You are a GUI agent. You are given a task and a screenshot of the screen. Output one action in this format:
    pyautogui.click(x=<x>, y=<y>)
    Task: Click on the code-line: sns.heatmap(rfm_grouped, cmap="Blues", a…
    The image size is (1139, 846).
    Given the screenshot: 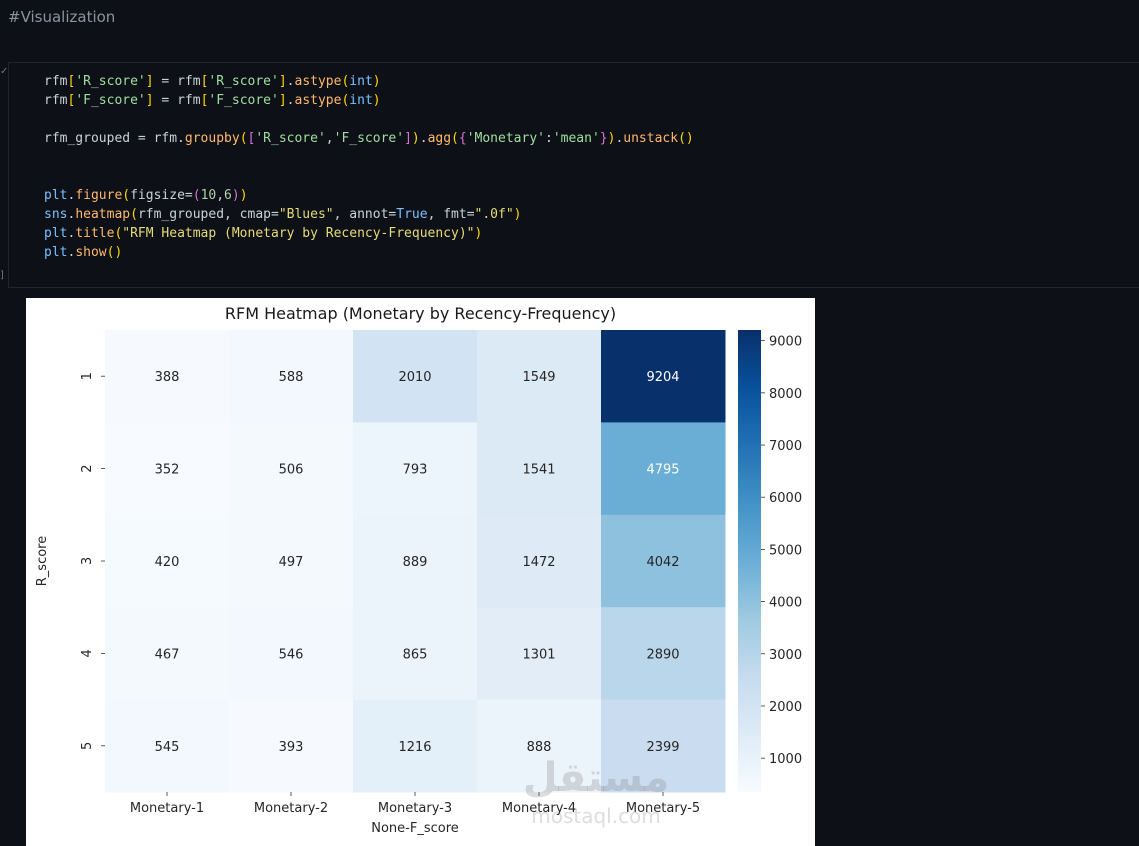 What is the action you would take?
    pyautogui.click(x=369, y=214)
    